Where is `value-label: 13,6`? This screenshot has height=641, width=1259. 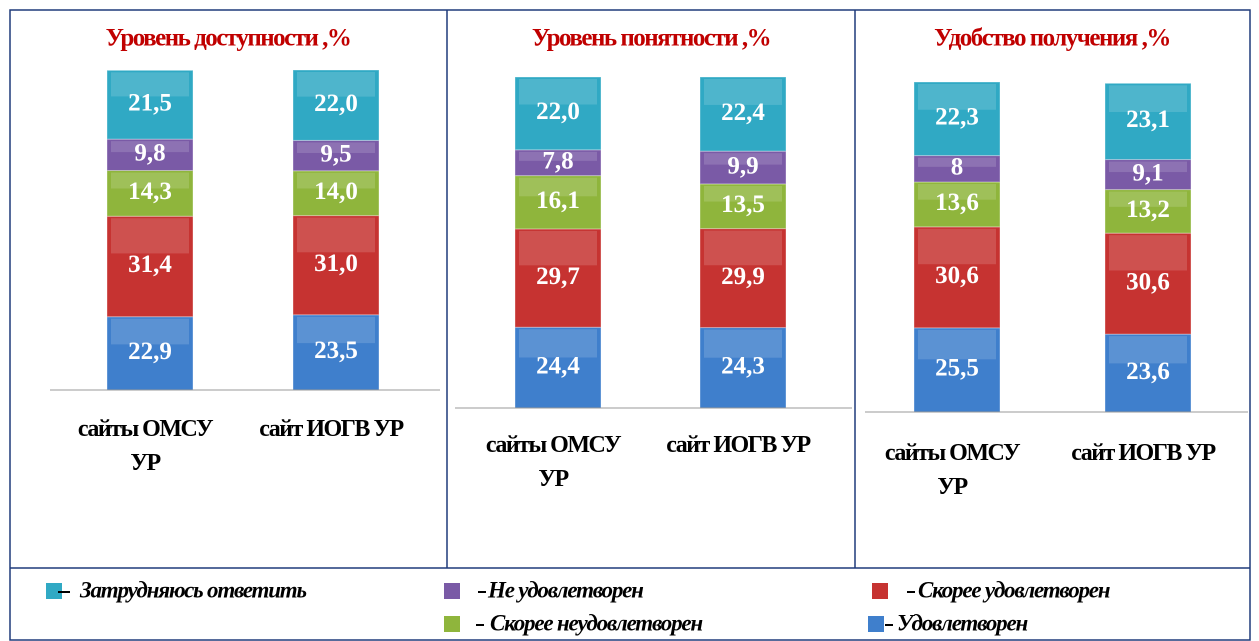 value-label: 13,6 is located at coordinates (957, 202).